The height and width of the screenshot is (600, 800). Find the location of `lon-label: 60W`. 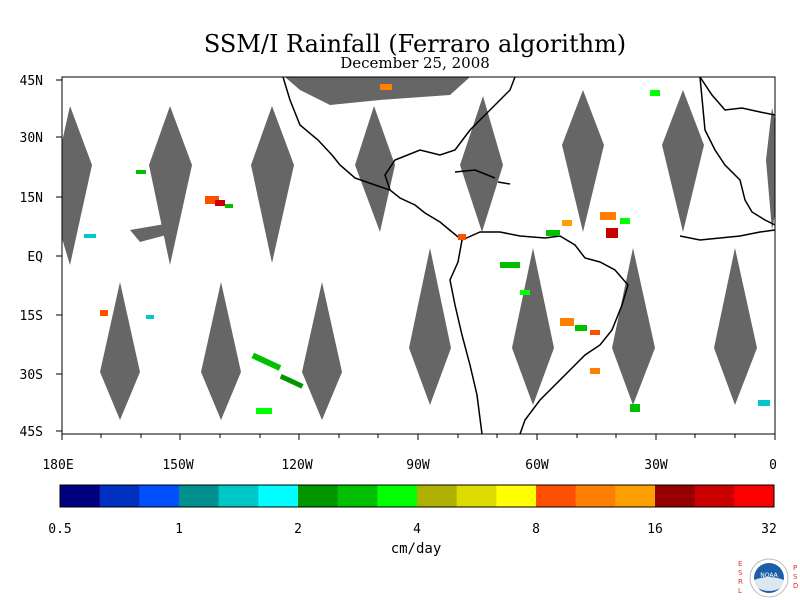

lon-label: 60W is located at coordinates (537, 465).